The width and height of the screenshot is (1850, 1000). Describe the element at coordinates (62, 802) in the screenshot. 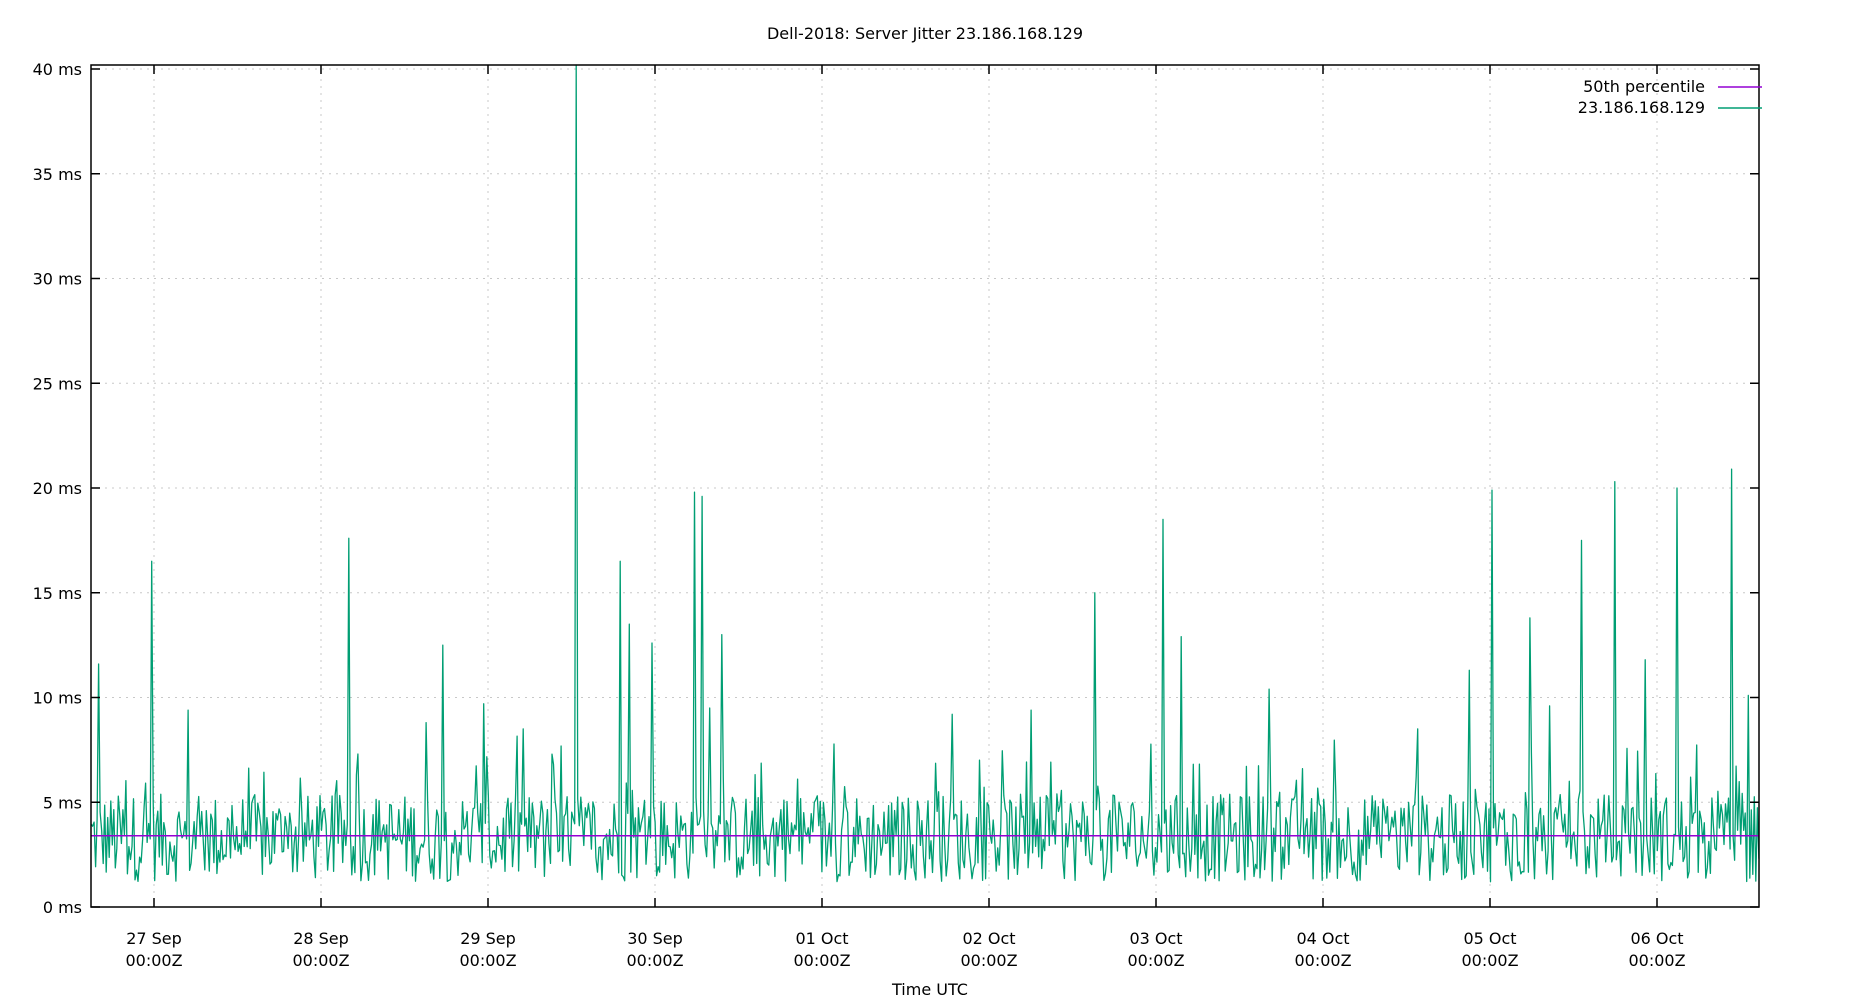

I see `y-tick-label: 5 ms` at that location.